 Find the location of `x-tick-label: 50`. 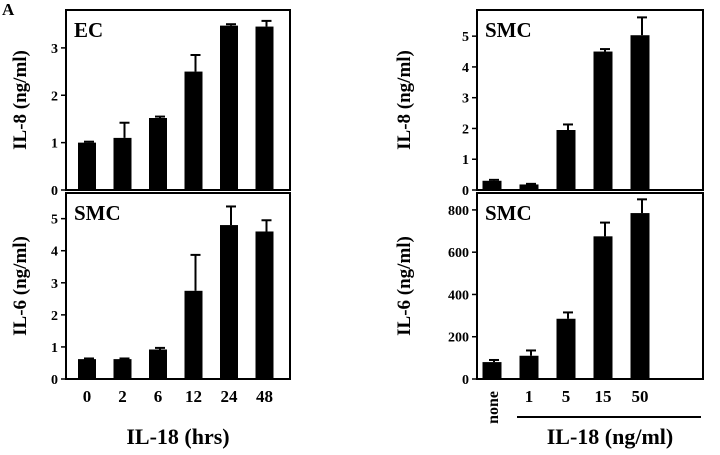

x-tick-label: 50 is located at coordinates (640, 396).